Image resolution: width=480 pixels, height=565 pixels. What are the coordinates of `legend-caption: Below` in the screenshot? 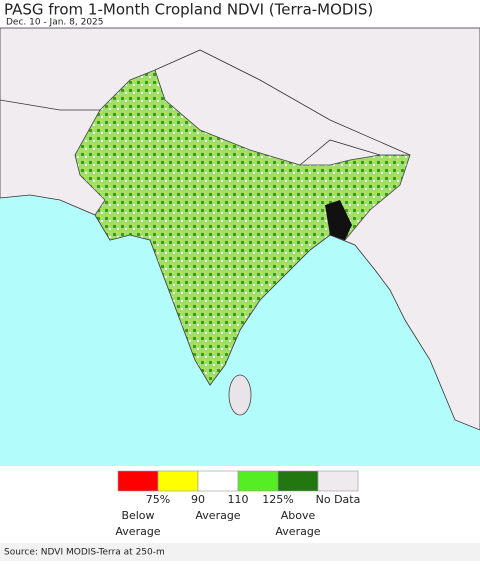 It's located at (137, 515).